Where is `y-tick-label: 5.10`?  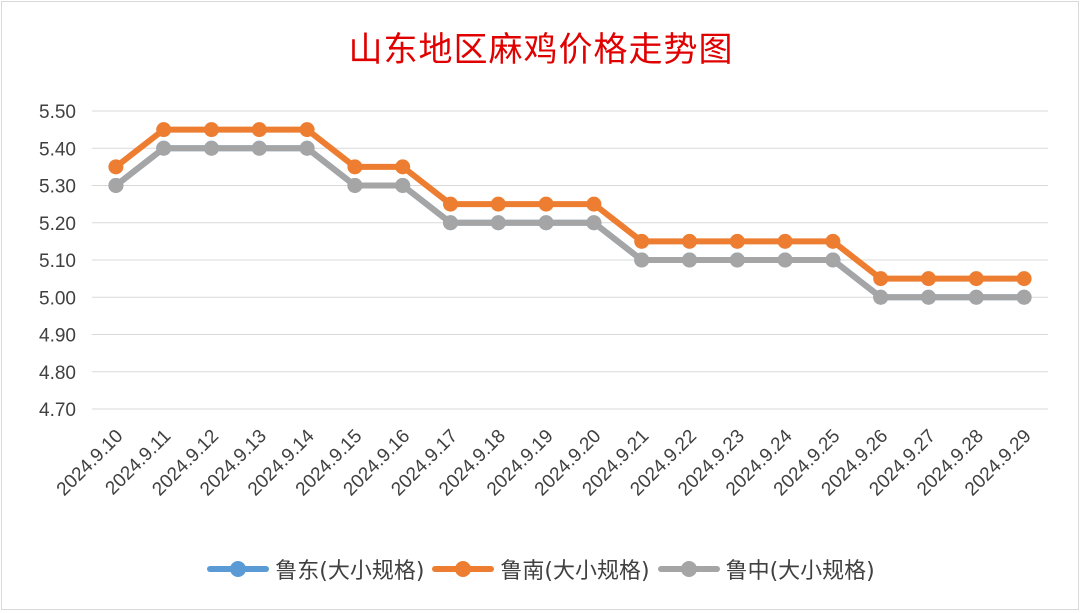 y-tick-label: 5.10 is located at coordinates (57, 261).